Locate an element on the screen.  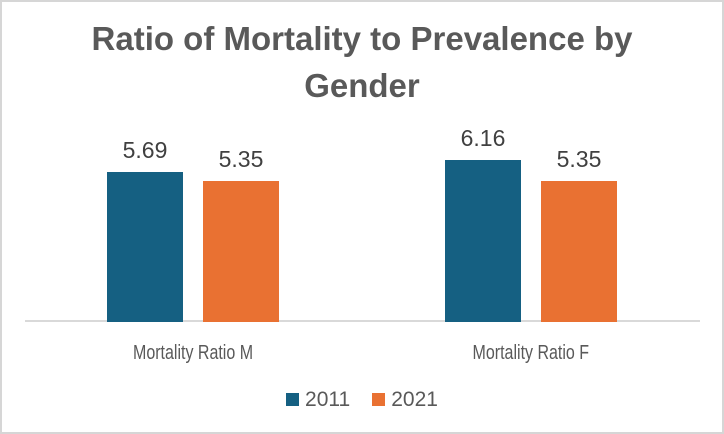
legend-label-2011: 2011 is located at coordinates (328, 399).